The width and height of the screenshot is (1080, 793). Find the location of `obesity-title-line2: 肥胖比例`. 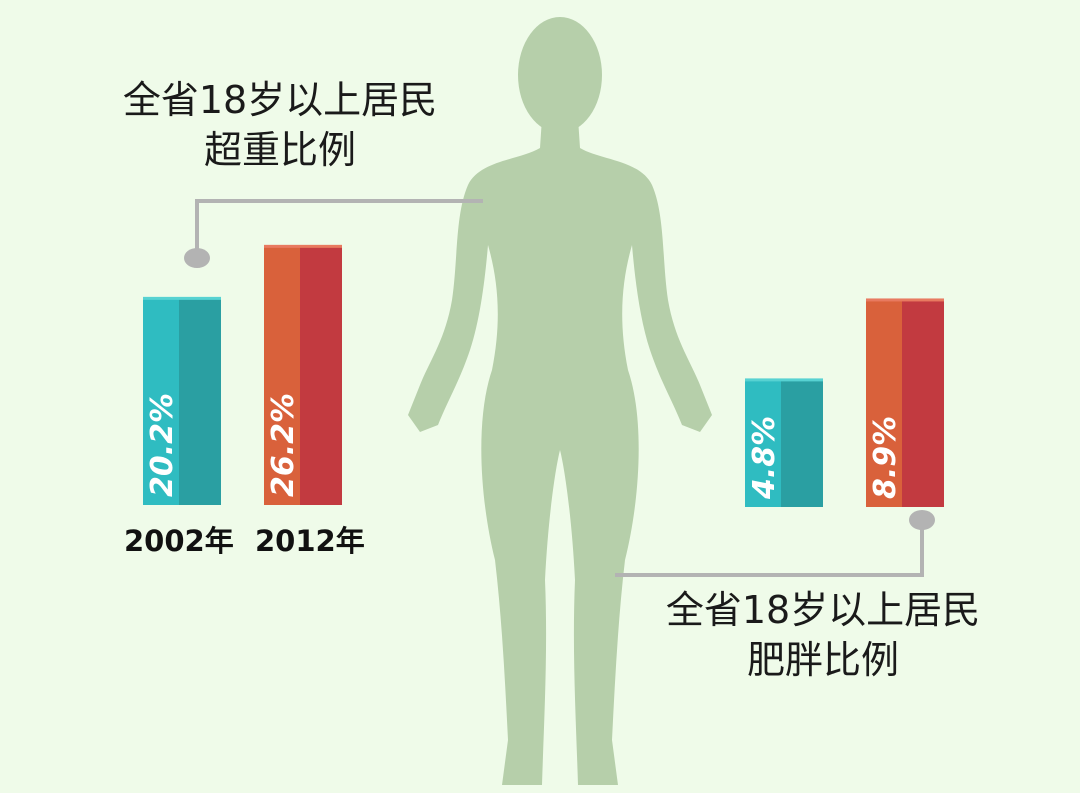

obesity-title-line2: 肥胖比例 is located at coordinates (822, 660).